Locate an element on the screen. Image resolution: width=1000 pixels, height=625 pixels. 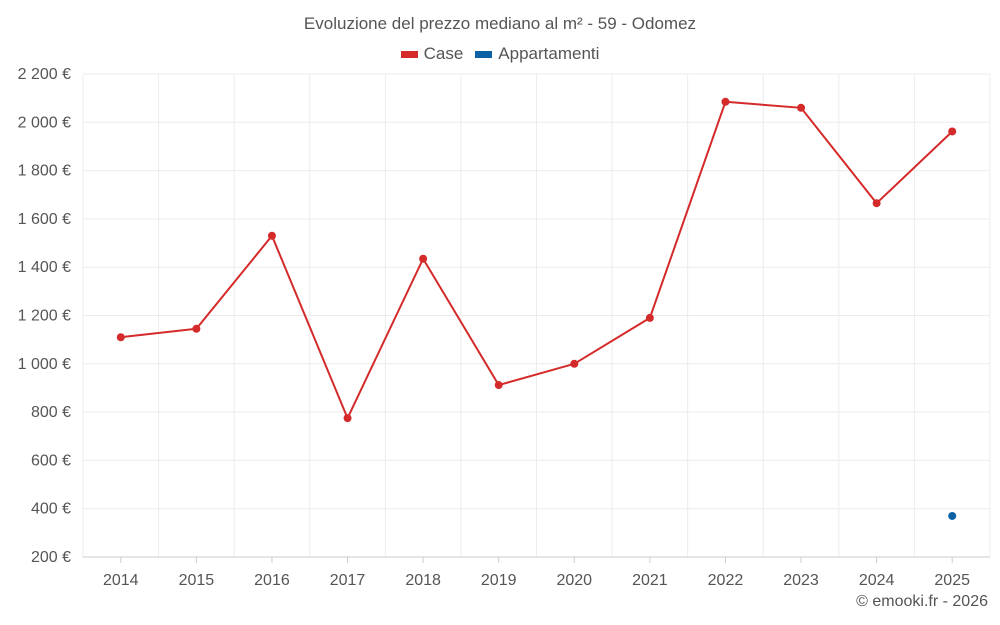
legend-item-case: Case is located at coordinates (432, 54).